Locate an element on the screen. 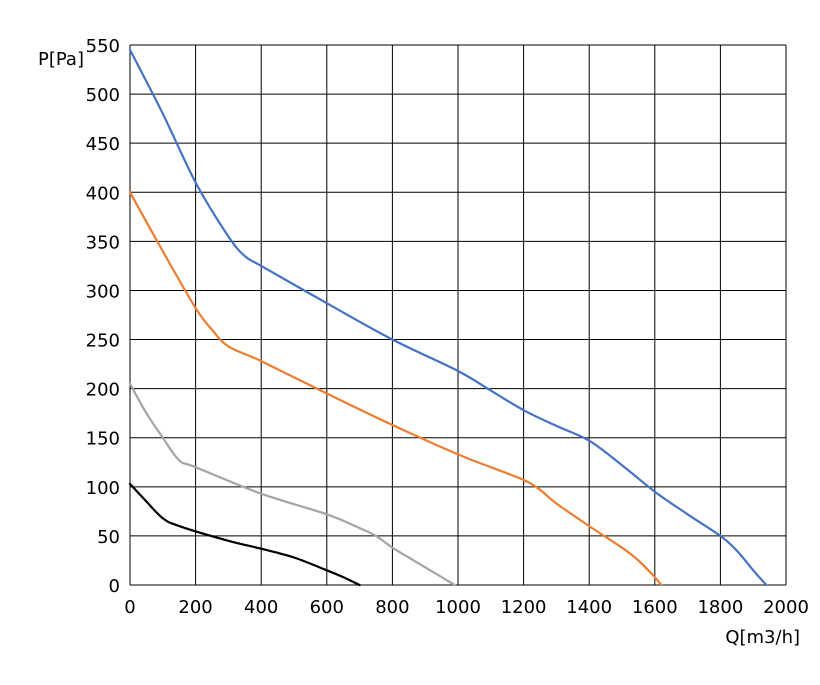 The width and height of the screenshot is (820, 685). x-tick-label: 200 is located at coordinates (195, 607).